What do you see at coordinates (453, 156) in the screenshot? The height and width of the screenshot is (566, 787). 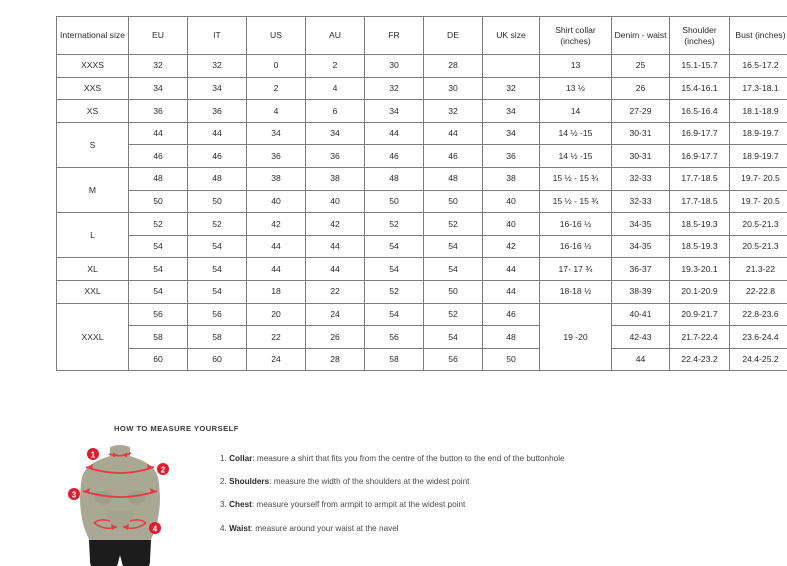 I see `cell-de: 46` at bounding box center [453, 156].